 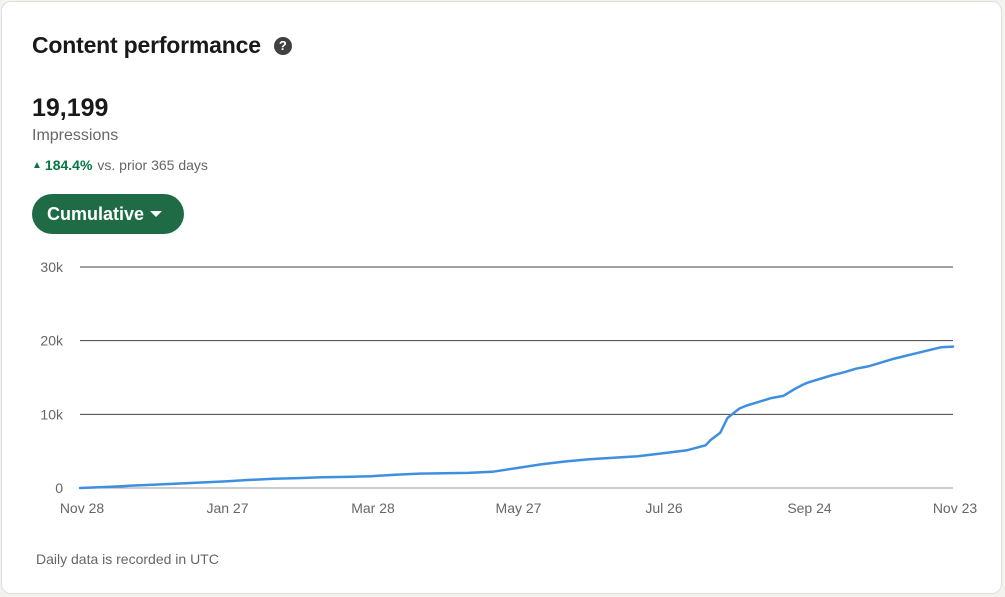 What do you see at coordinates (68, 165) in the screenshot?
I see `trend-percent: 184.4%` at bounding box center [68, 165].